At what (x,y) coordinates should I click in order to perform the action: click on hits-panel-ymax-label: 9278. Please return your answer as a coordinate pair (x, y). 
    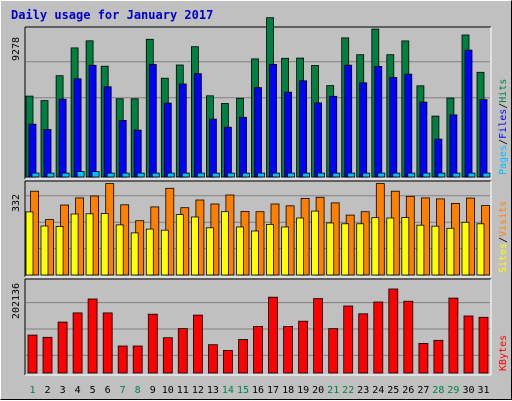
    Looking at the image, I should click on (16, 49).